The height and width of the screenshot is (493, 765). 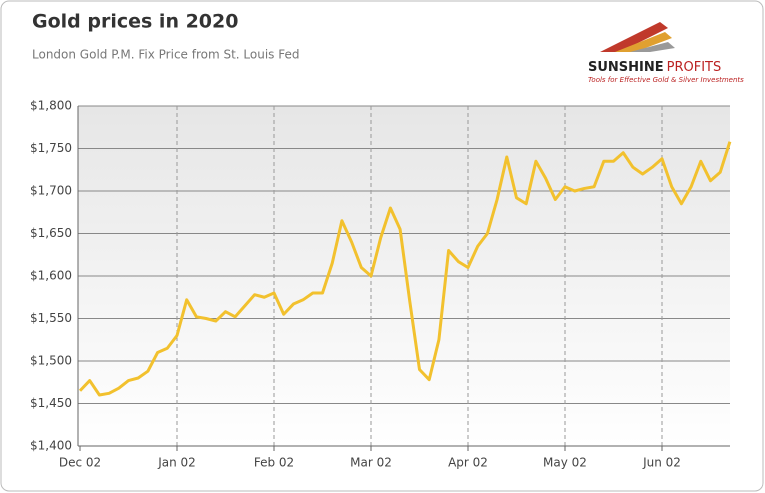 I want to click on y-tick-label: $1,550, so click(x=51, y=318).